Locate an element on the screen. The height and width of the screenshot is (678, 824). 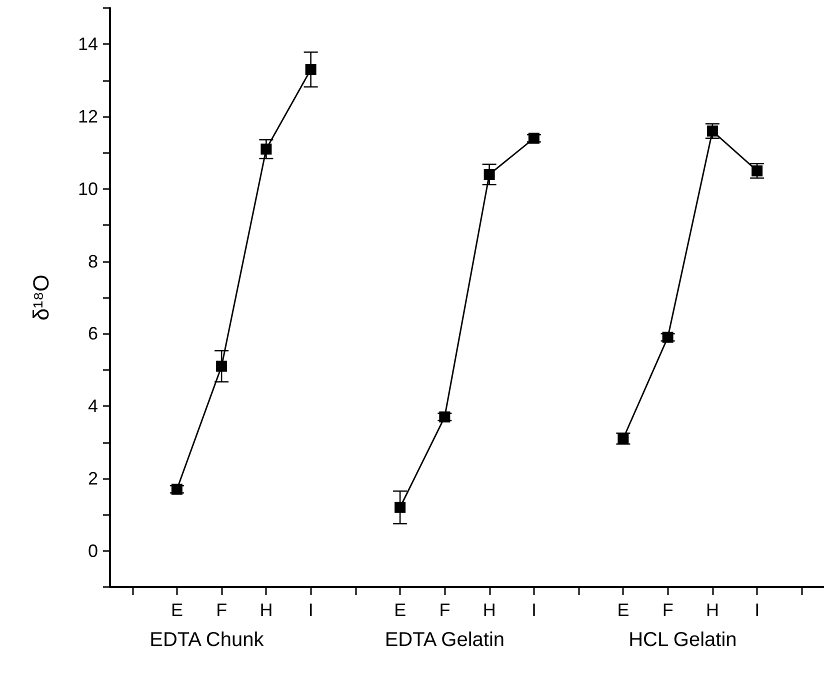
y-tick-label: 4 is located at coordinates (93, 406).